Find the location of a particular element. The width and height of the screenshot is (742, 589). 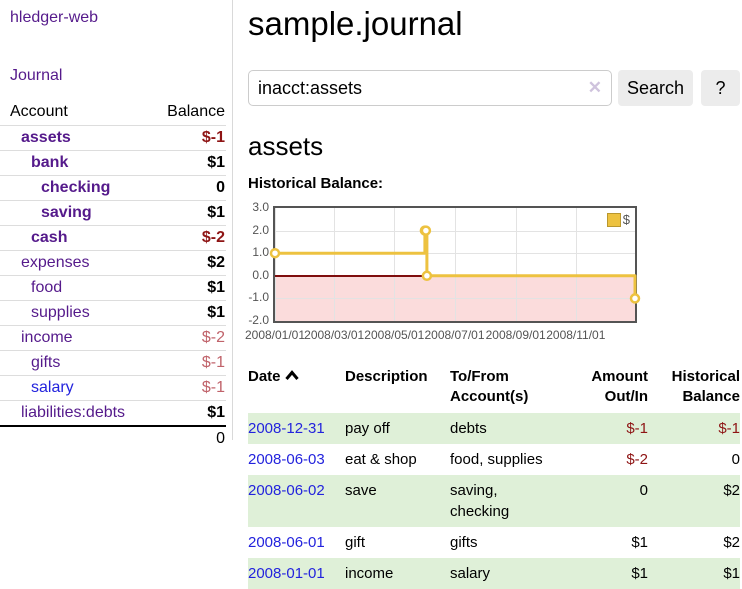

x-axis-tick-label: 2008/07/01 is located at coordinates (454, 335).